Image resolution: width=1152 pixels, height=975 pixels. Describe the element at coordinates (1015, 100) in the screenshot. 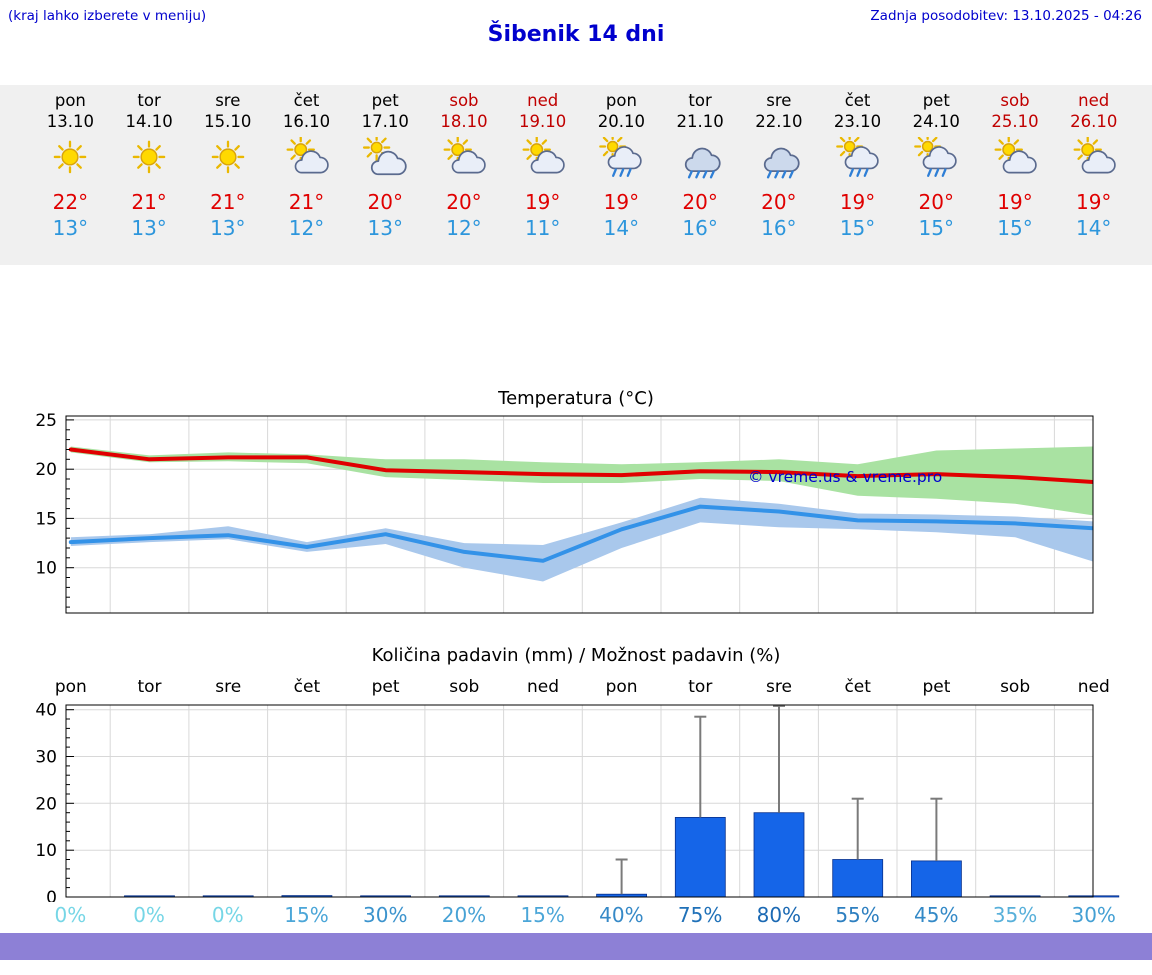

I see `day-name: sob` at that location.